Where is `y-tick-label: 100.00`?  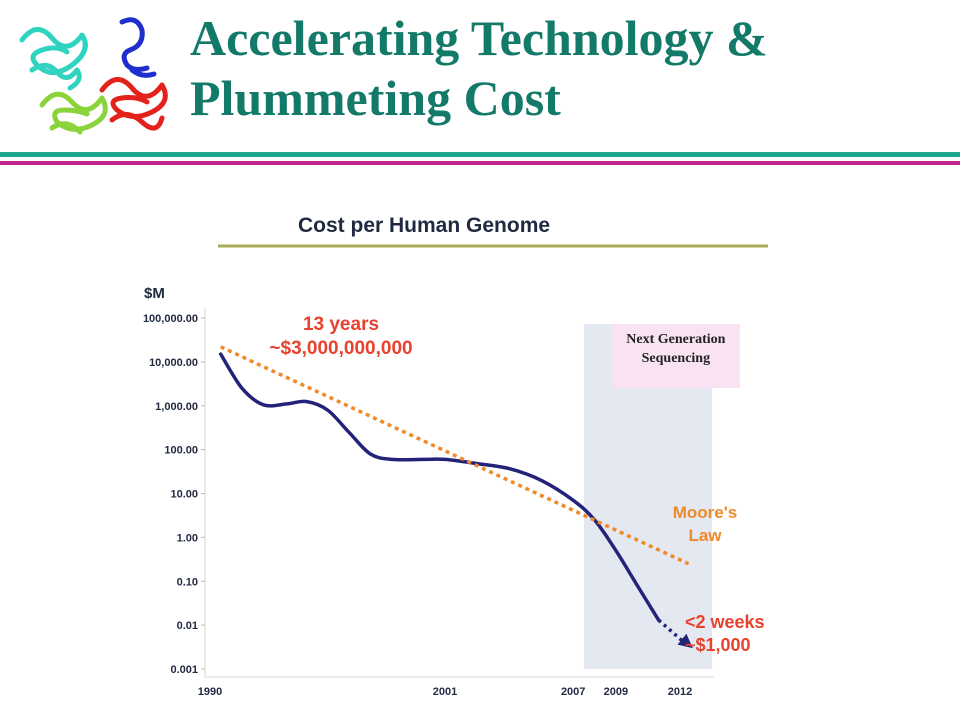 y-tick-label: 100.00 is located at coordinates (181, 451).